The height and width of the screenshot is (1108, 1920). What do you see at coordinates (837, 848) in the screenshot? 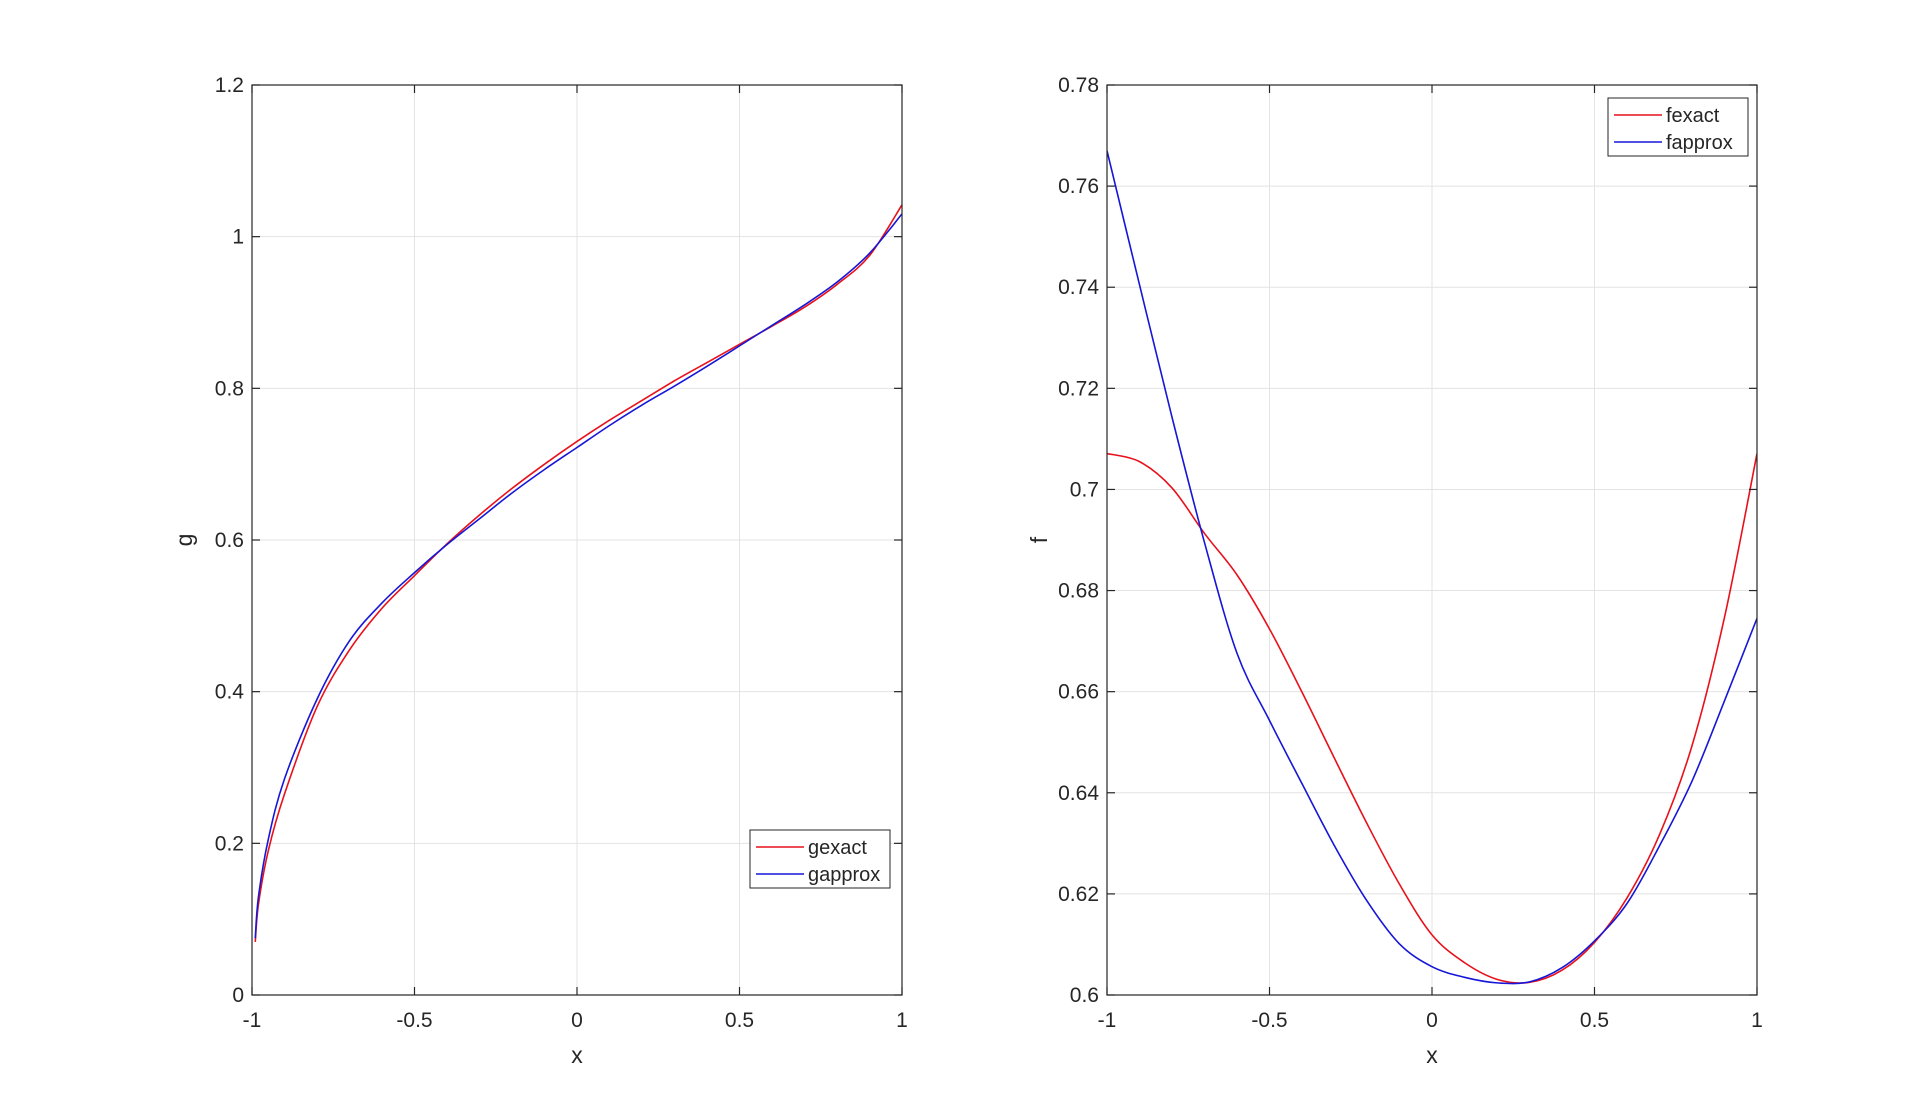
I see `legend-label: gexact` at bounding box center [837, 848].